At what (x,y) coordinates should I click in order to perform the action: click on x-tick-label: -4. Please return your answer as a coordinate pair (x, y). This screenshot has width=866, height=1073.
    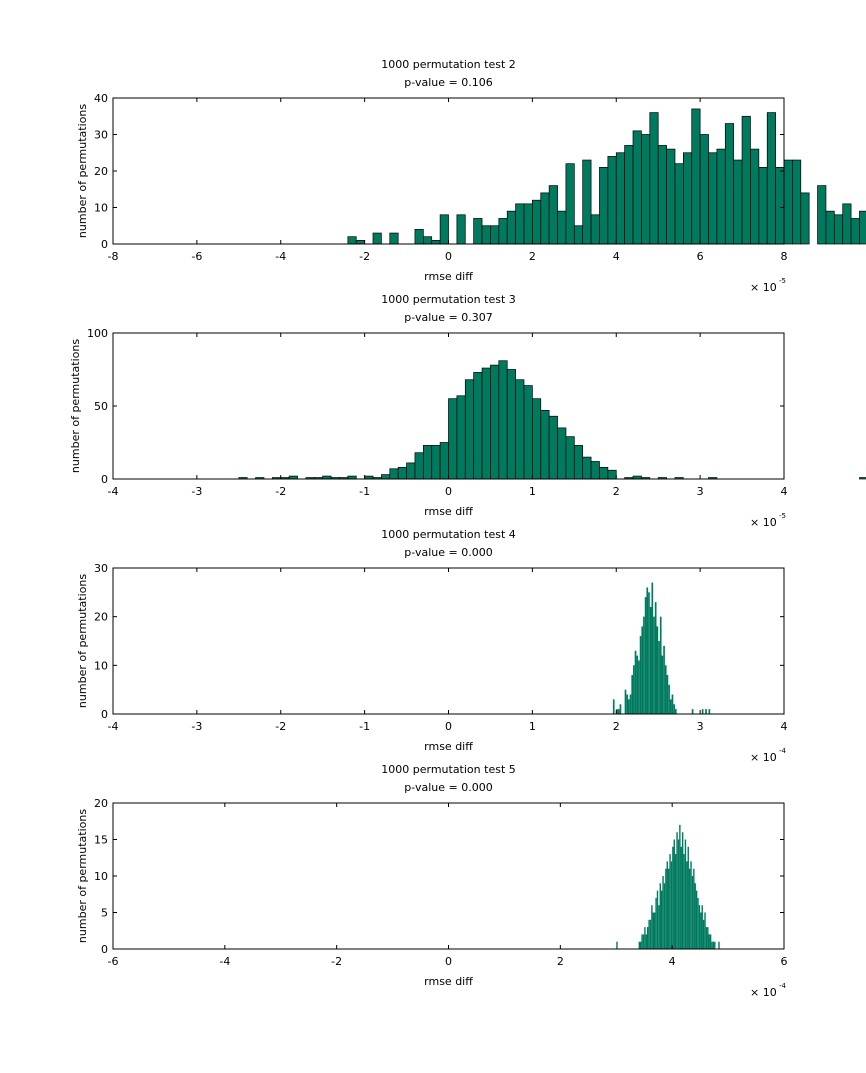
    Looking at the image, I should click on (280, 256).